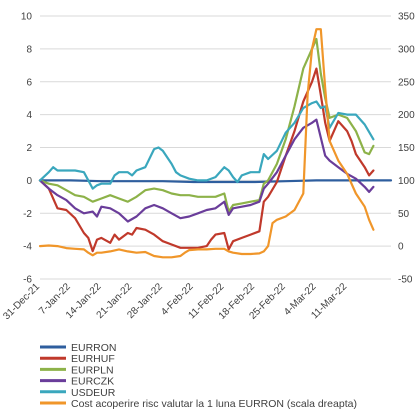 This screenshot has width=418, height=416. Describe the element at coordinates (406, 82) in the screenshot. I see `y2-tick-label: 250` at that location.